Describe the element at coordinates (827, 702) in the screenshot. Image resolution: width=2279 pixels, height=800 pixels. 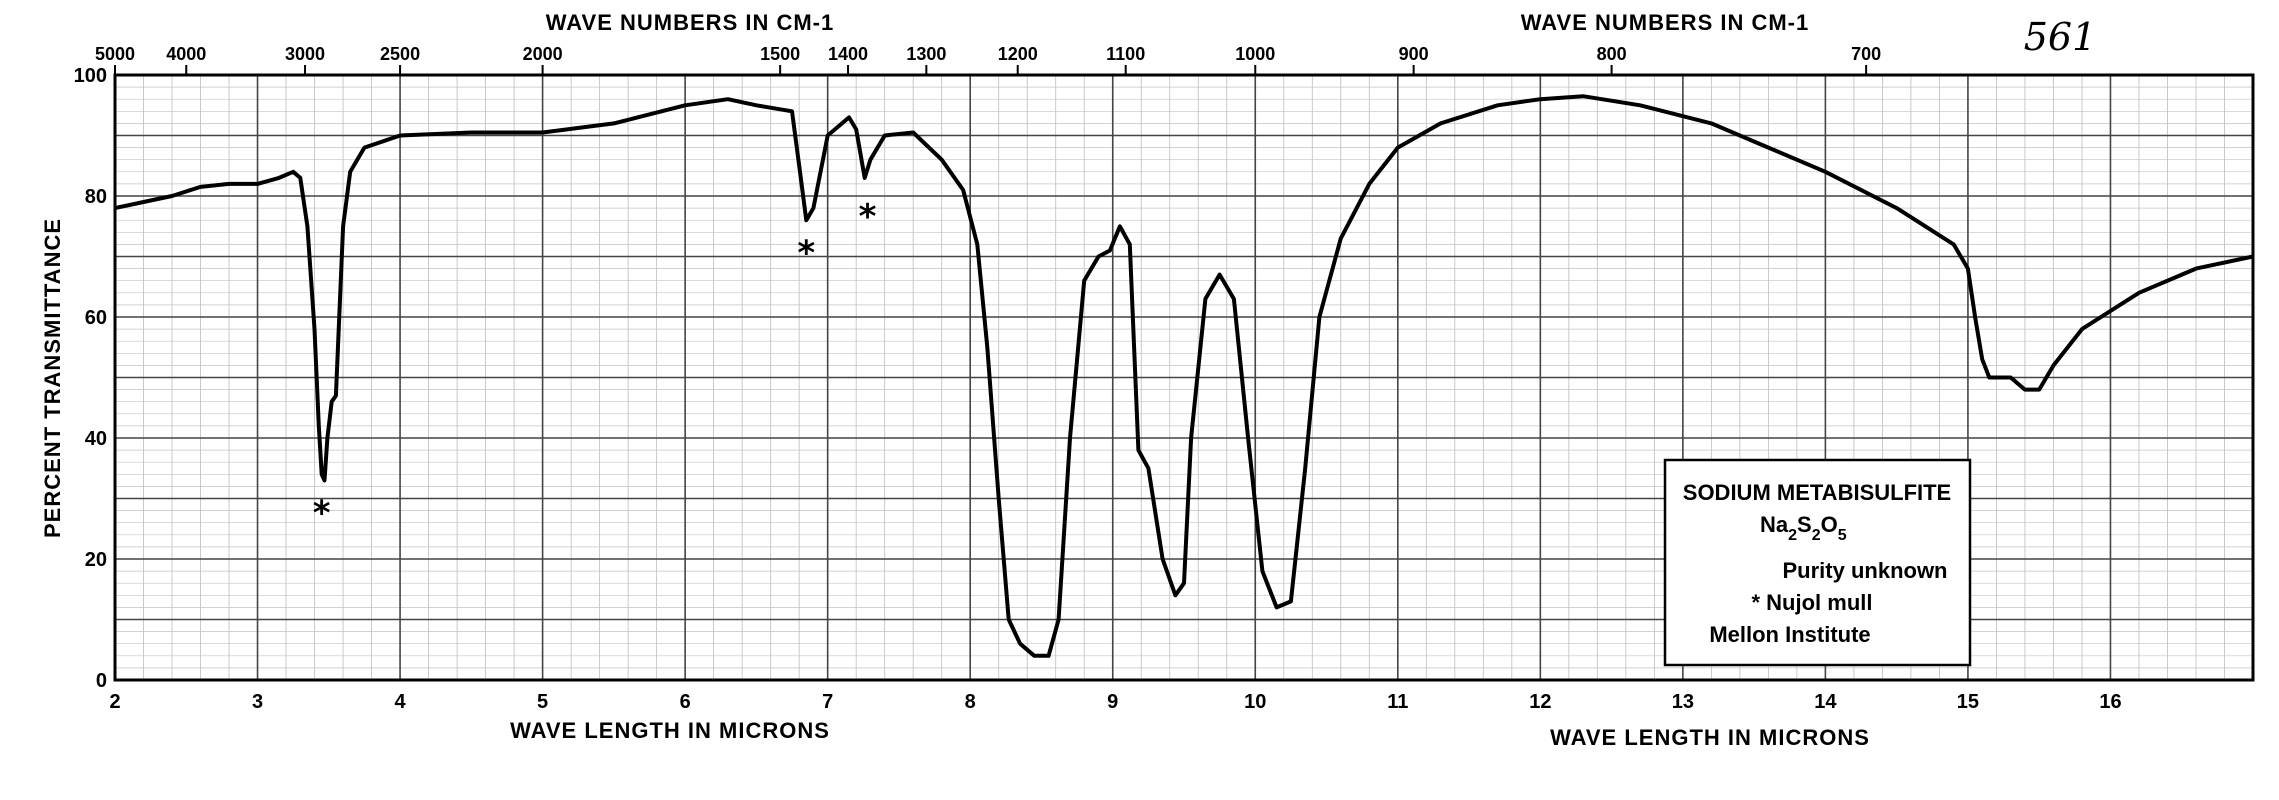
I see `x-tick-label: 7` at that location.